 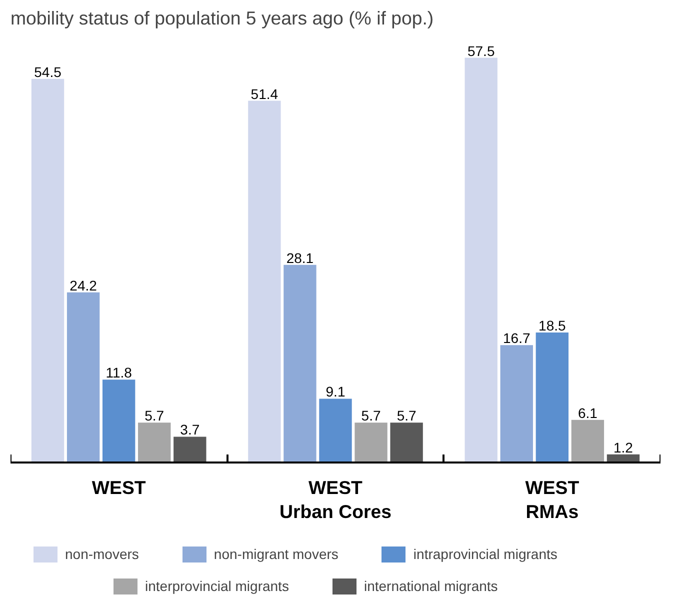 I want to click on data-label: 9.1, so click(x=336, y=392).